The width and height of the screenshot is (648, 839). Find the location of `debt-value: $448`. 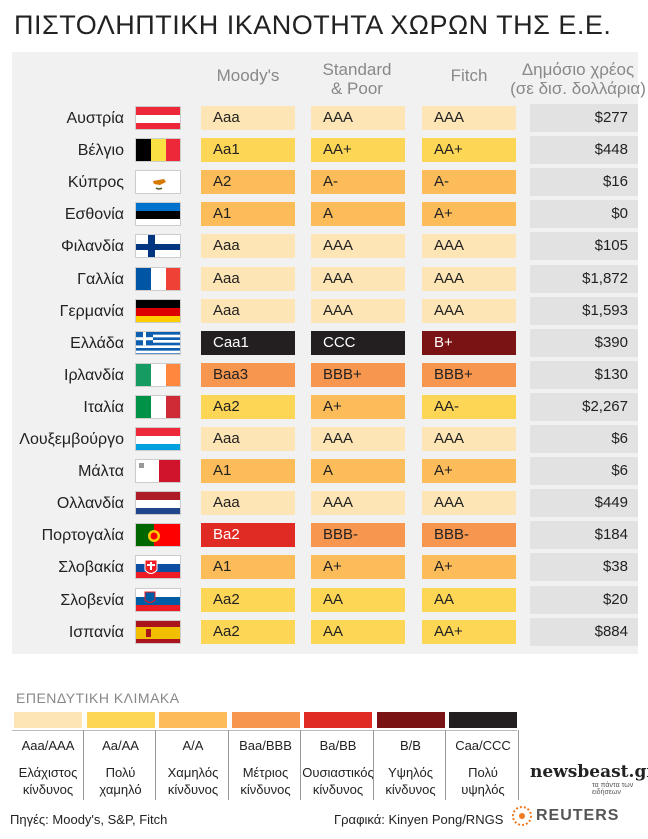

debt-value: $448 is located at coordinates (584, 150).